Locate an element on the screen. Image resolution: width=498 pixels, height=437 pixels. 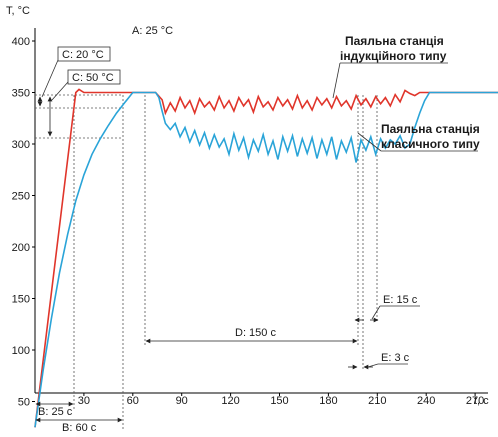
y-tick-label: 300 is located at coordinates (21, 145).